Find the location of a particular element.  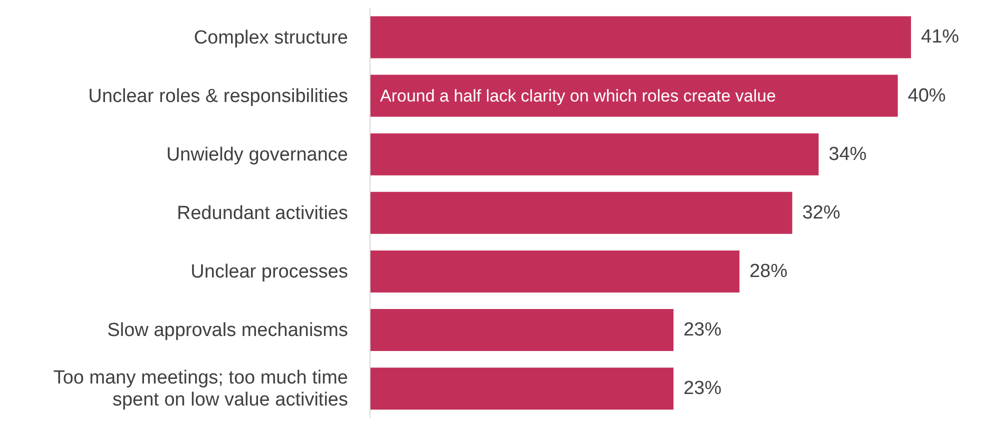

y-tick-label: Unclear roles & responsibilities is located at coordinates (218, 95).